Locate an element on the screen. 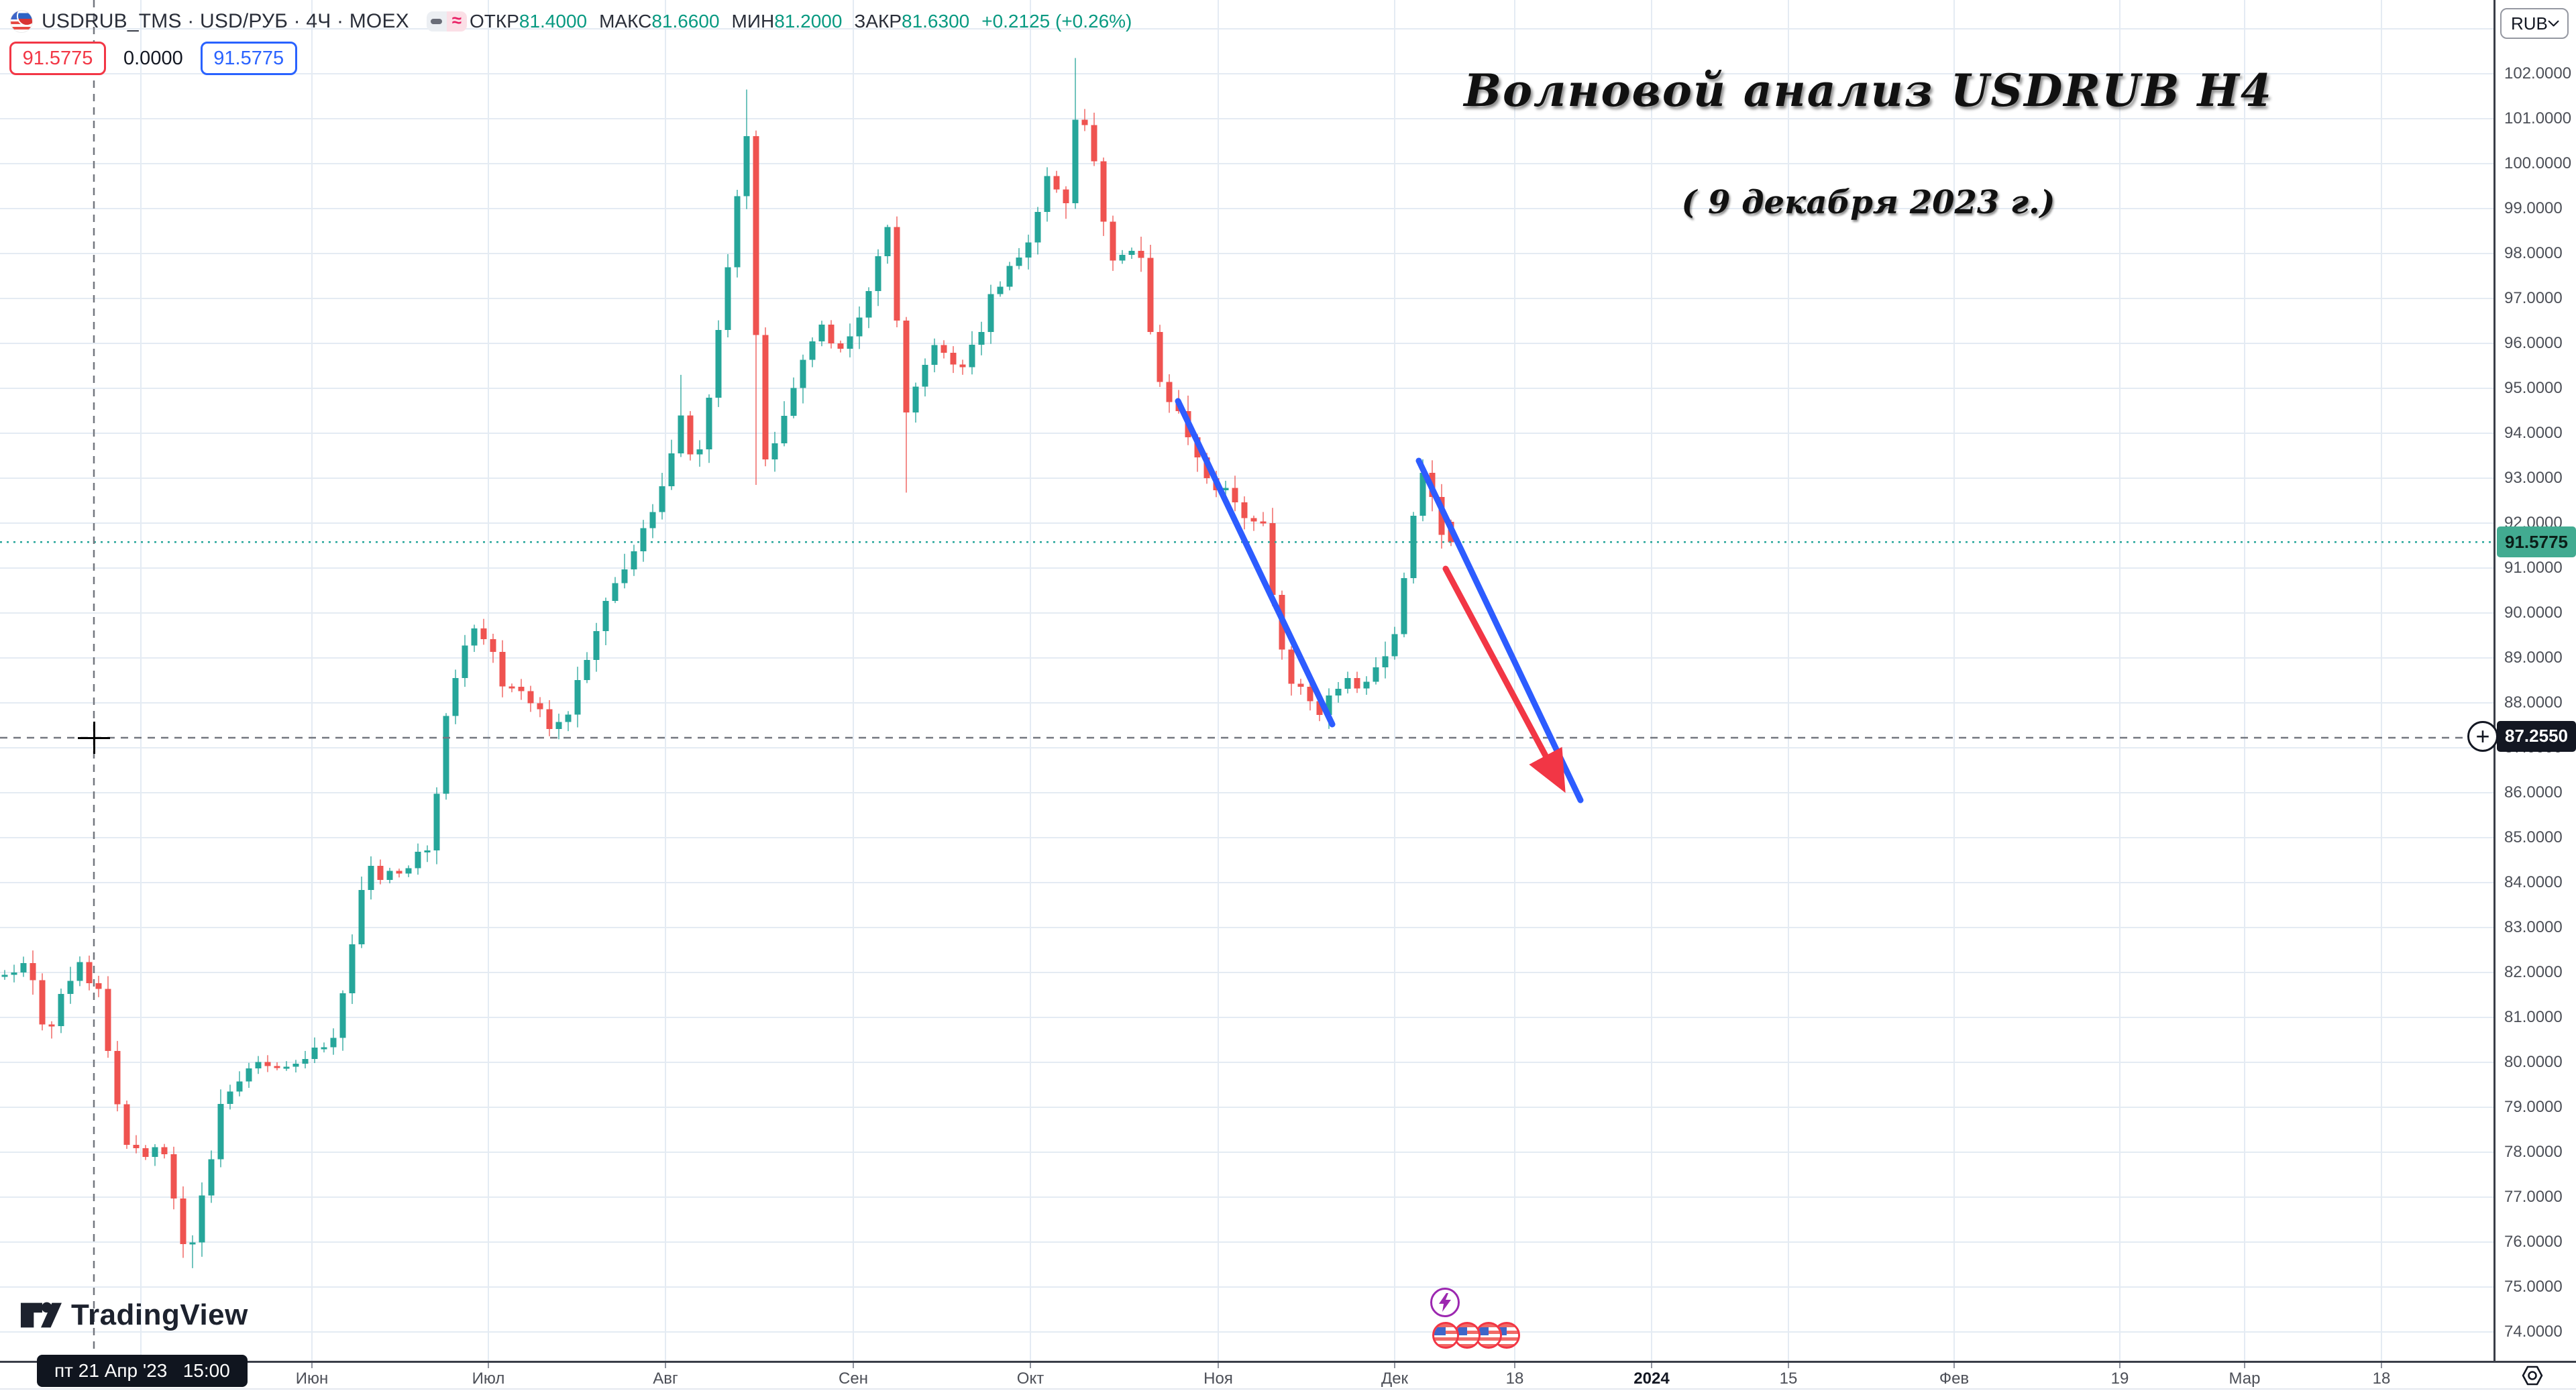 Image resolution: width=2576 pixels, height=1395 pixels. approx-toggle-button: ≈ is located at coordinates (456, 21).